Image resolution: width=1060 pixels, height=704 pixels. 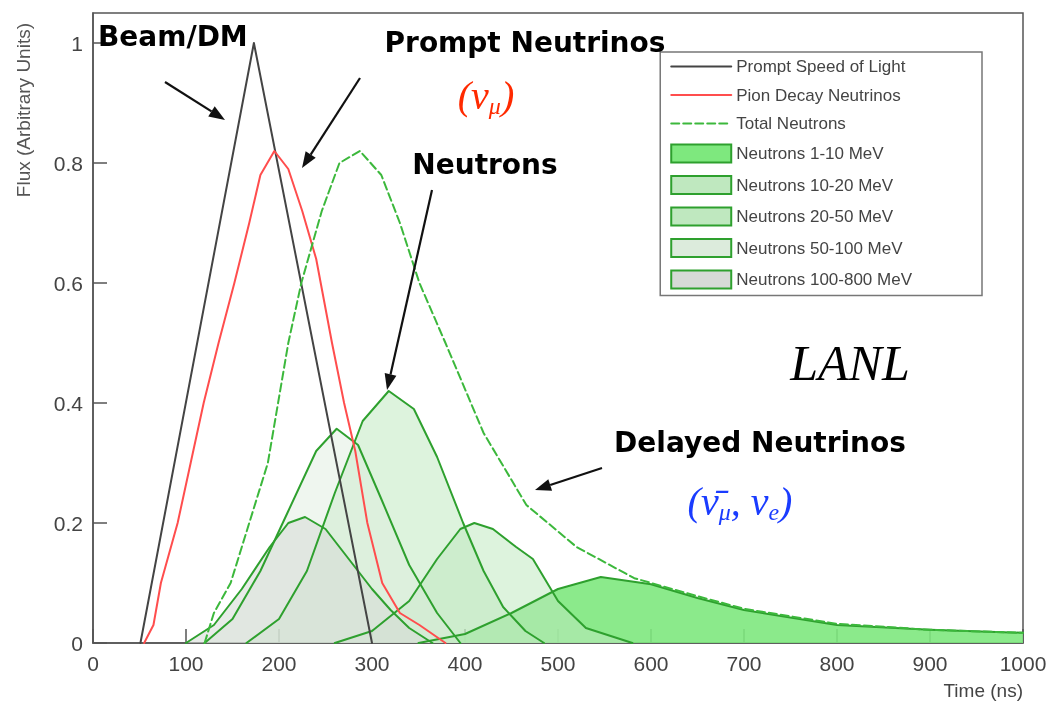 I want to click on x-tick-label: 600, so click(x=651, y=663).